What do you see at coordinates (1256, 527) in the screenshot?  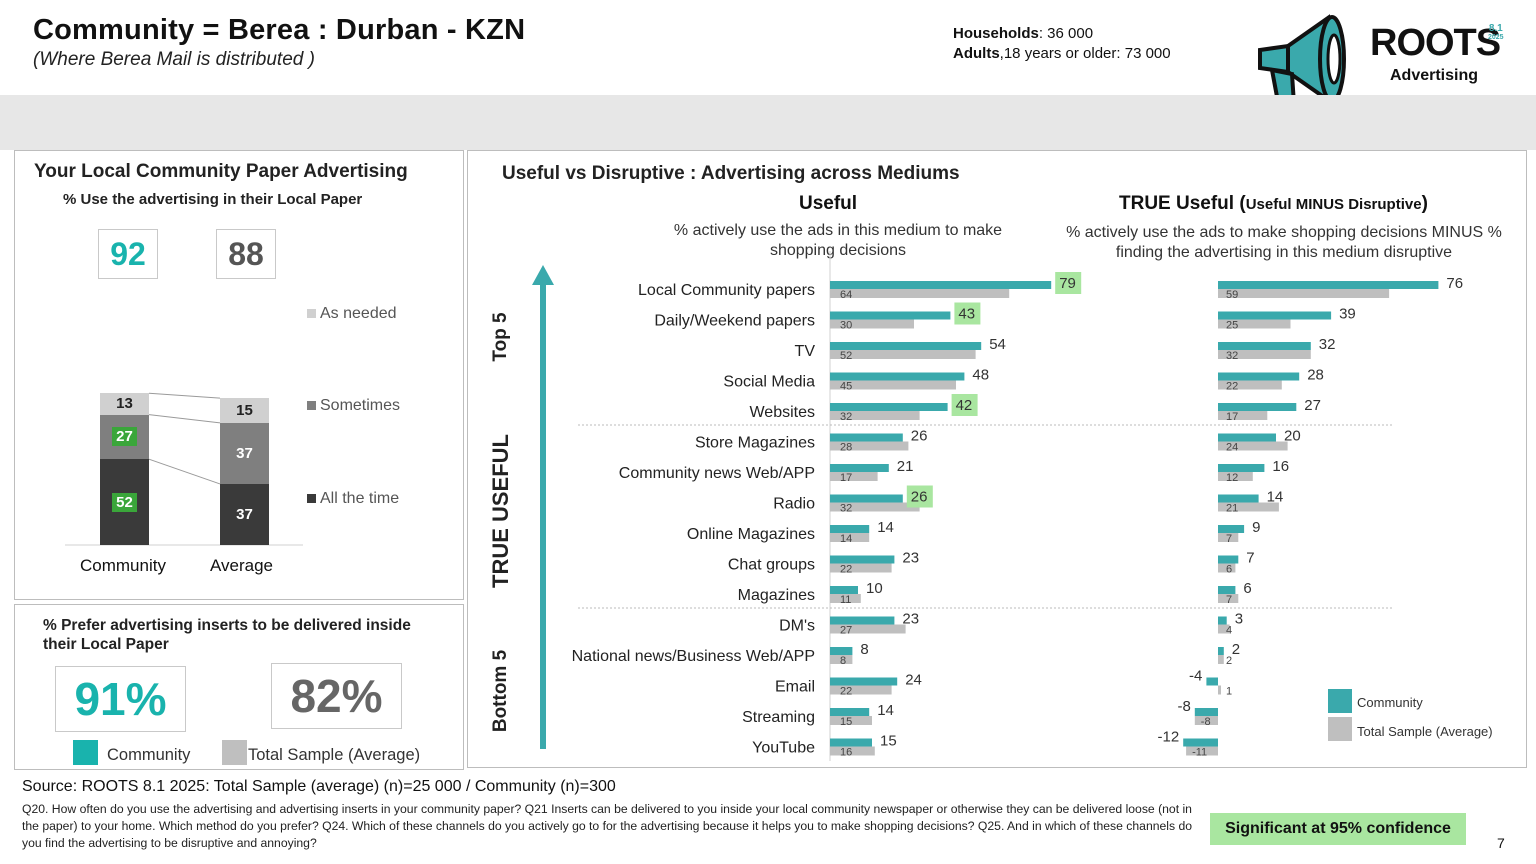 I see `true-community-label: 9` at bounding box center [1256, 527].